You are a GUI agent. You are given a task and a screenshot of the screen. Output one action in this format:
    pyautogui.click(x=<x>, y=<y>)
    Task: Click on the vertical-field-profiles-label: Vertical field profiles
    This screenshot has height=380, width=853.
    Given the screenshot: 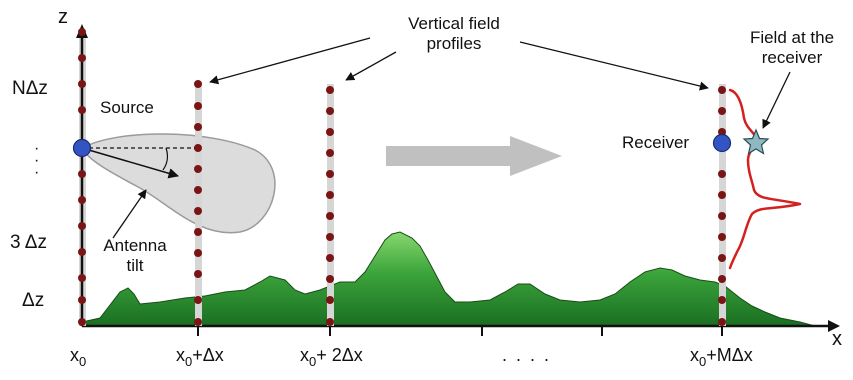 What is the action you would take?
    pyautogui.click(x=454, y=33)
    